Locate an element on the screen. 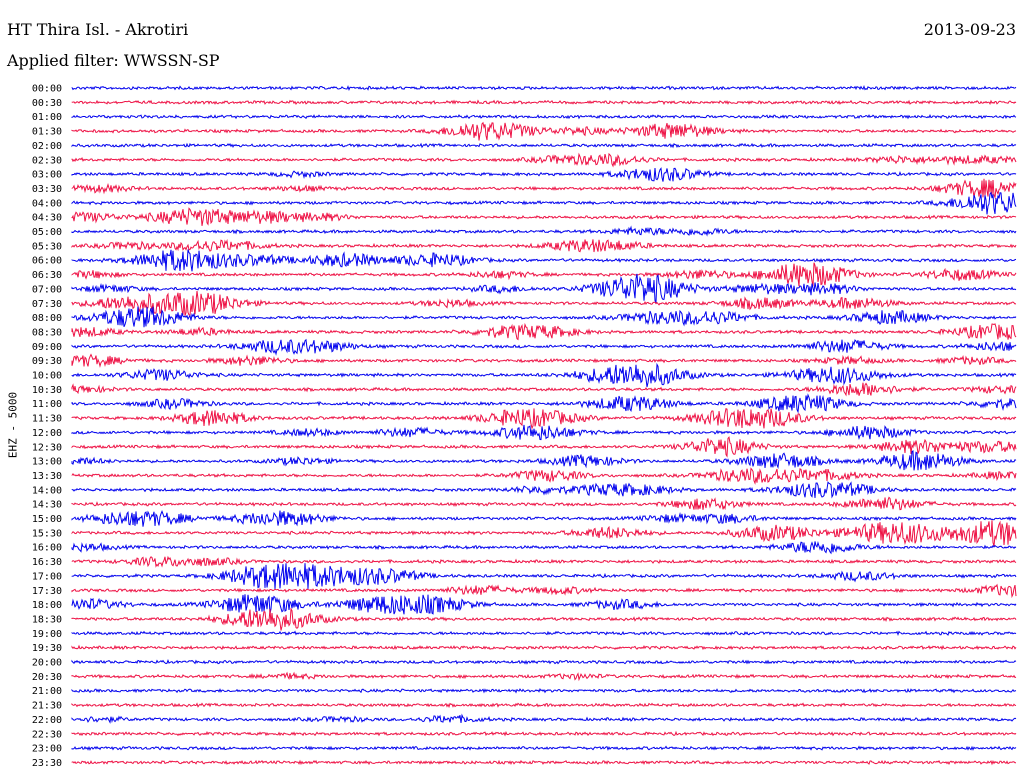 The image size is (1024, 780). time-label-2230: 22:30 is located at coordinates (47, 734).